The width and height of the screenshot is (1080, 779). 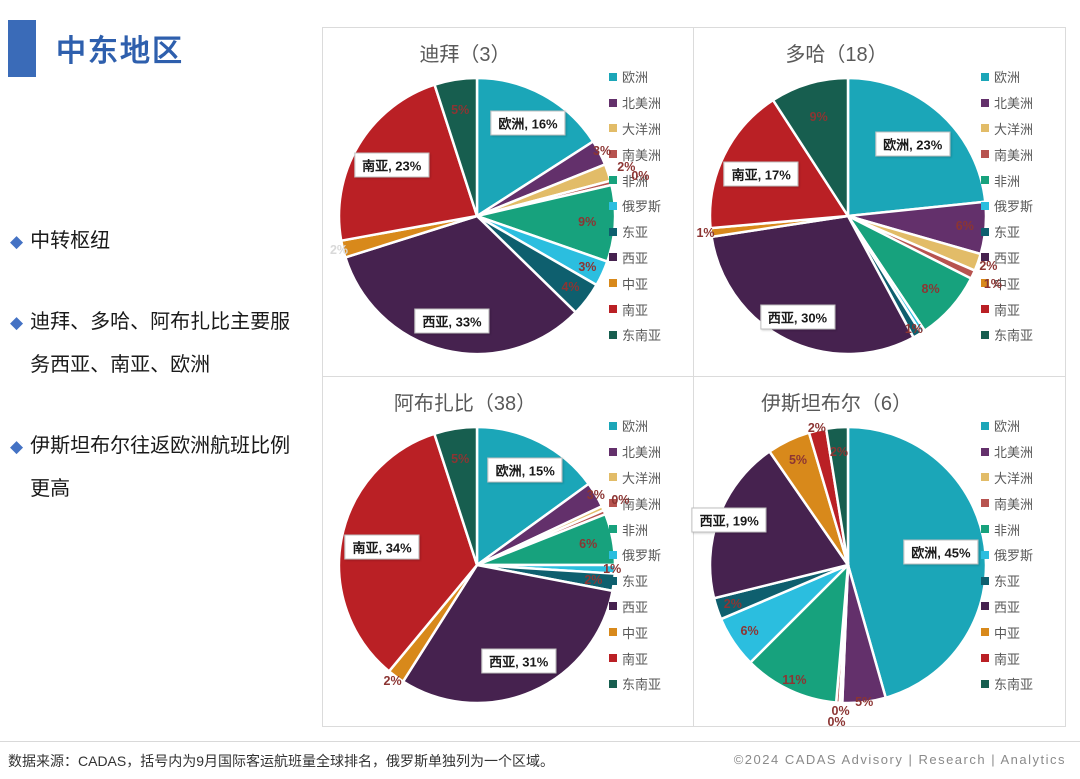 What do you see at coordinates (465, 404) in the screenshot?
I see `chart-title: 阿布扎比（38）` at bounding box center [465, 404].